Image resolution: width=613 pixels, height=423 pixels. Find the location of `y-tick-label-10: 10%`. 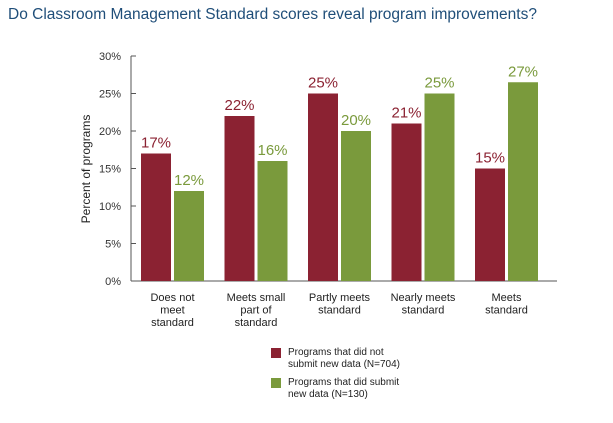

y-tick-label-10: 10% is located at coordinates (110, 207).